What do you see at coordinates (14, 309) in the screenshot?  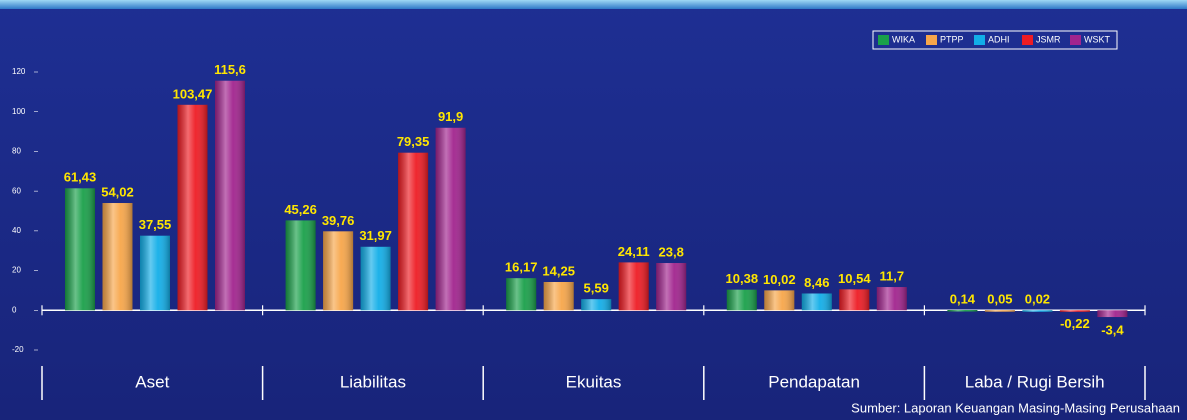 I see `y-tick-label: 0` at bounding box center [14, 309].